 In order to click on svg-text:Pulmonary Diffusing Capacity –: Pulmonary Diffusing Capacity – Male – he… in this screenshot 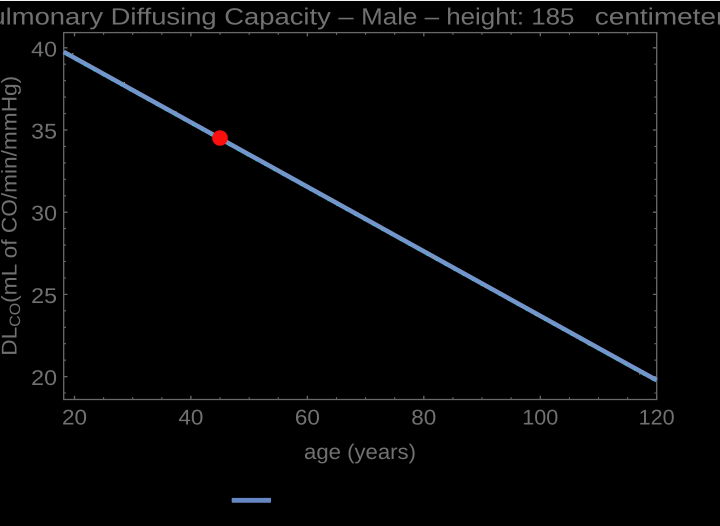, I will do `click(360, 17)`.